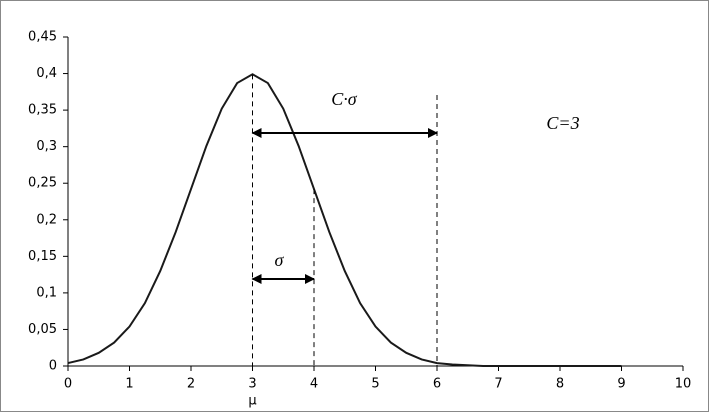  What do you see at coordinates (344, 99) in the screenshot?
I see `c-sigma-label: C·σ` at bounding box center [344, 99].